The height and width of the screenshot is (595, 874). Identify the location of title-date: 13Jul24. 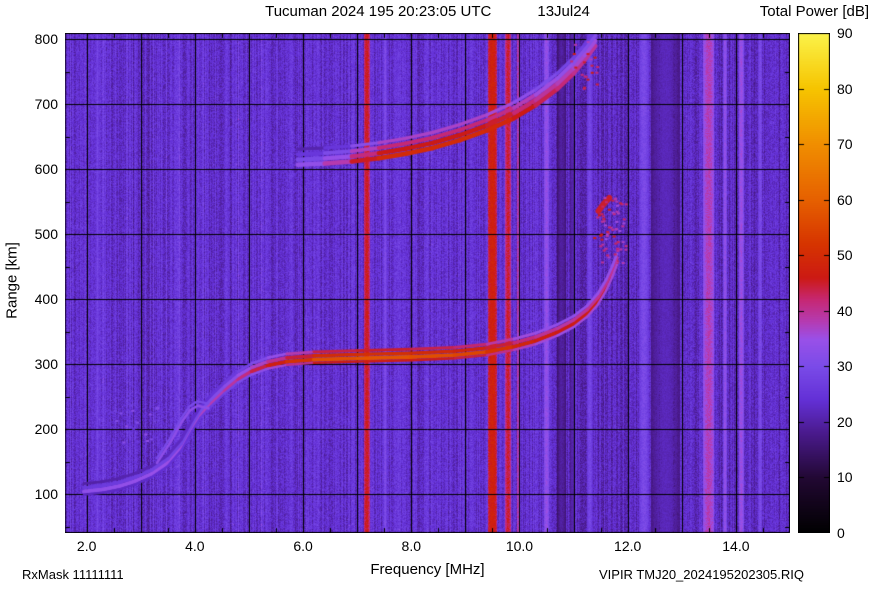
(563, 11).